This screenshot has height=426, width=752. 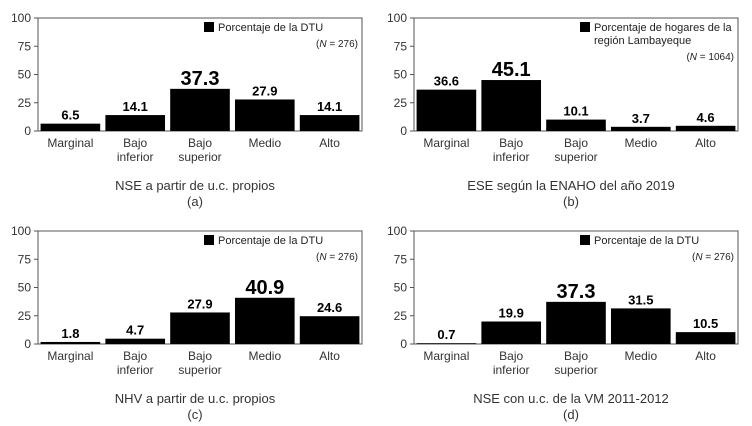 I want to click on n-note: (N = 1064), so click(x=710, y=57).